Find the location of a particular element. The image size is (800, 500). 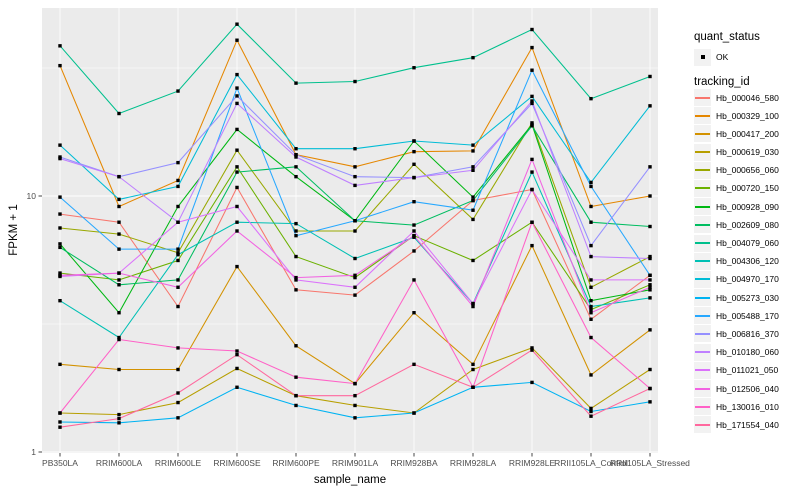

legend-item: Hb_000928_090 is located at coordinates (736, 207).